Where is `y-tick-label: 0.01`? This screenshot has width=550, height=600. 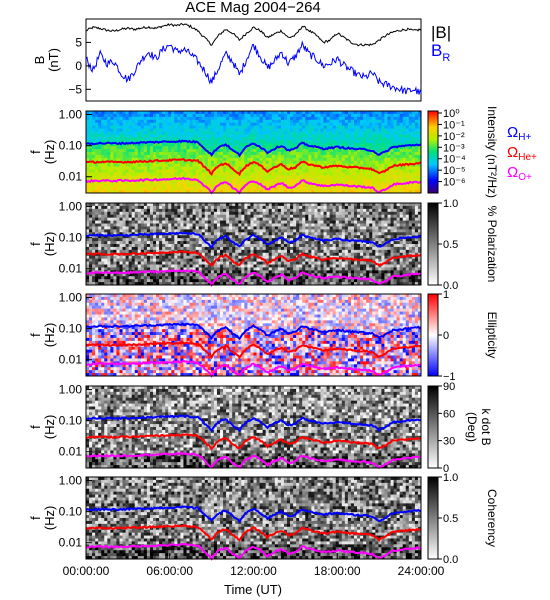 y-tick-label: 0.01 is located at coordinates (71, 177).